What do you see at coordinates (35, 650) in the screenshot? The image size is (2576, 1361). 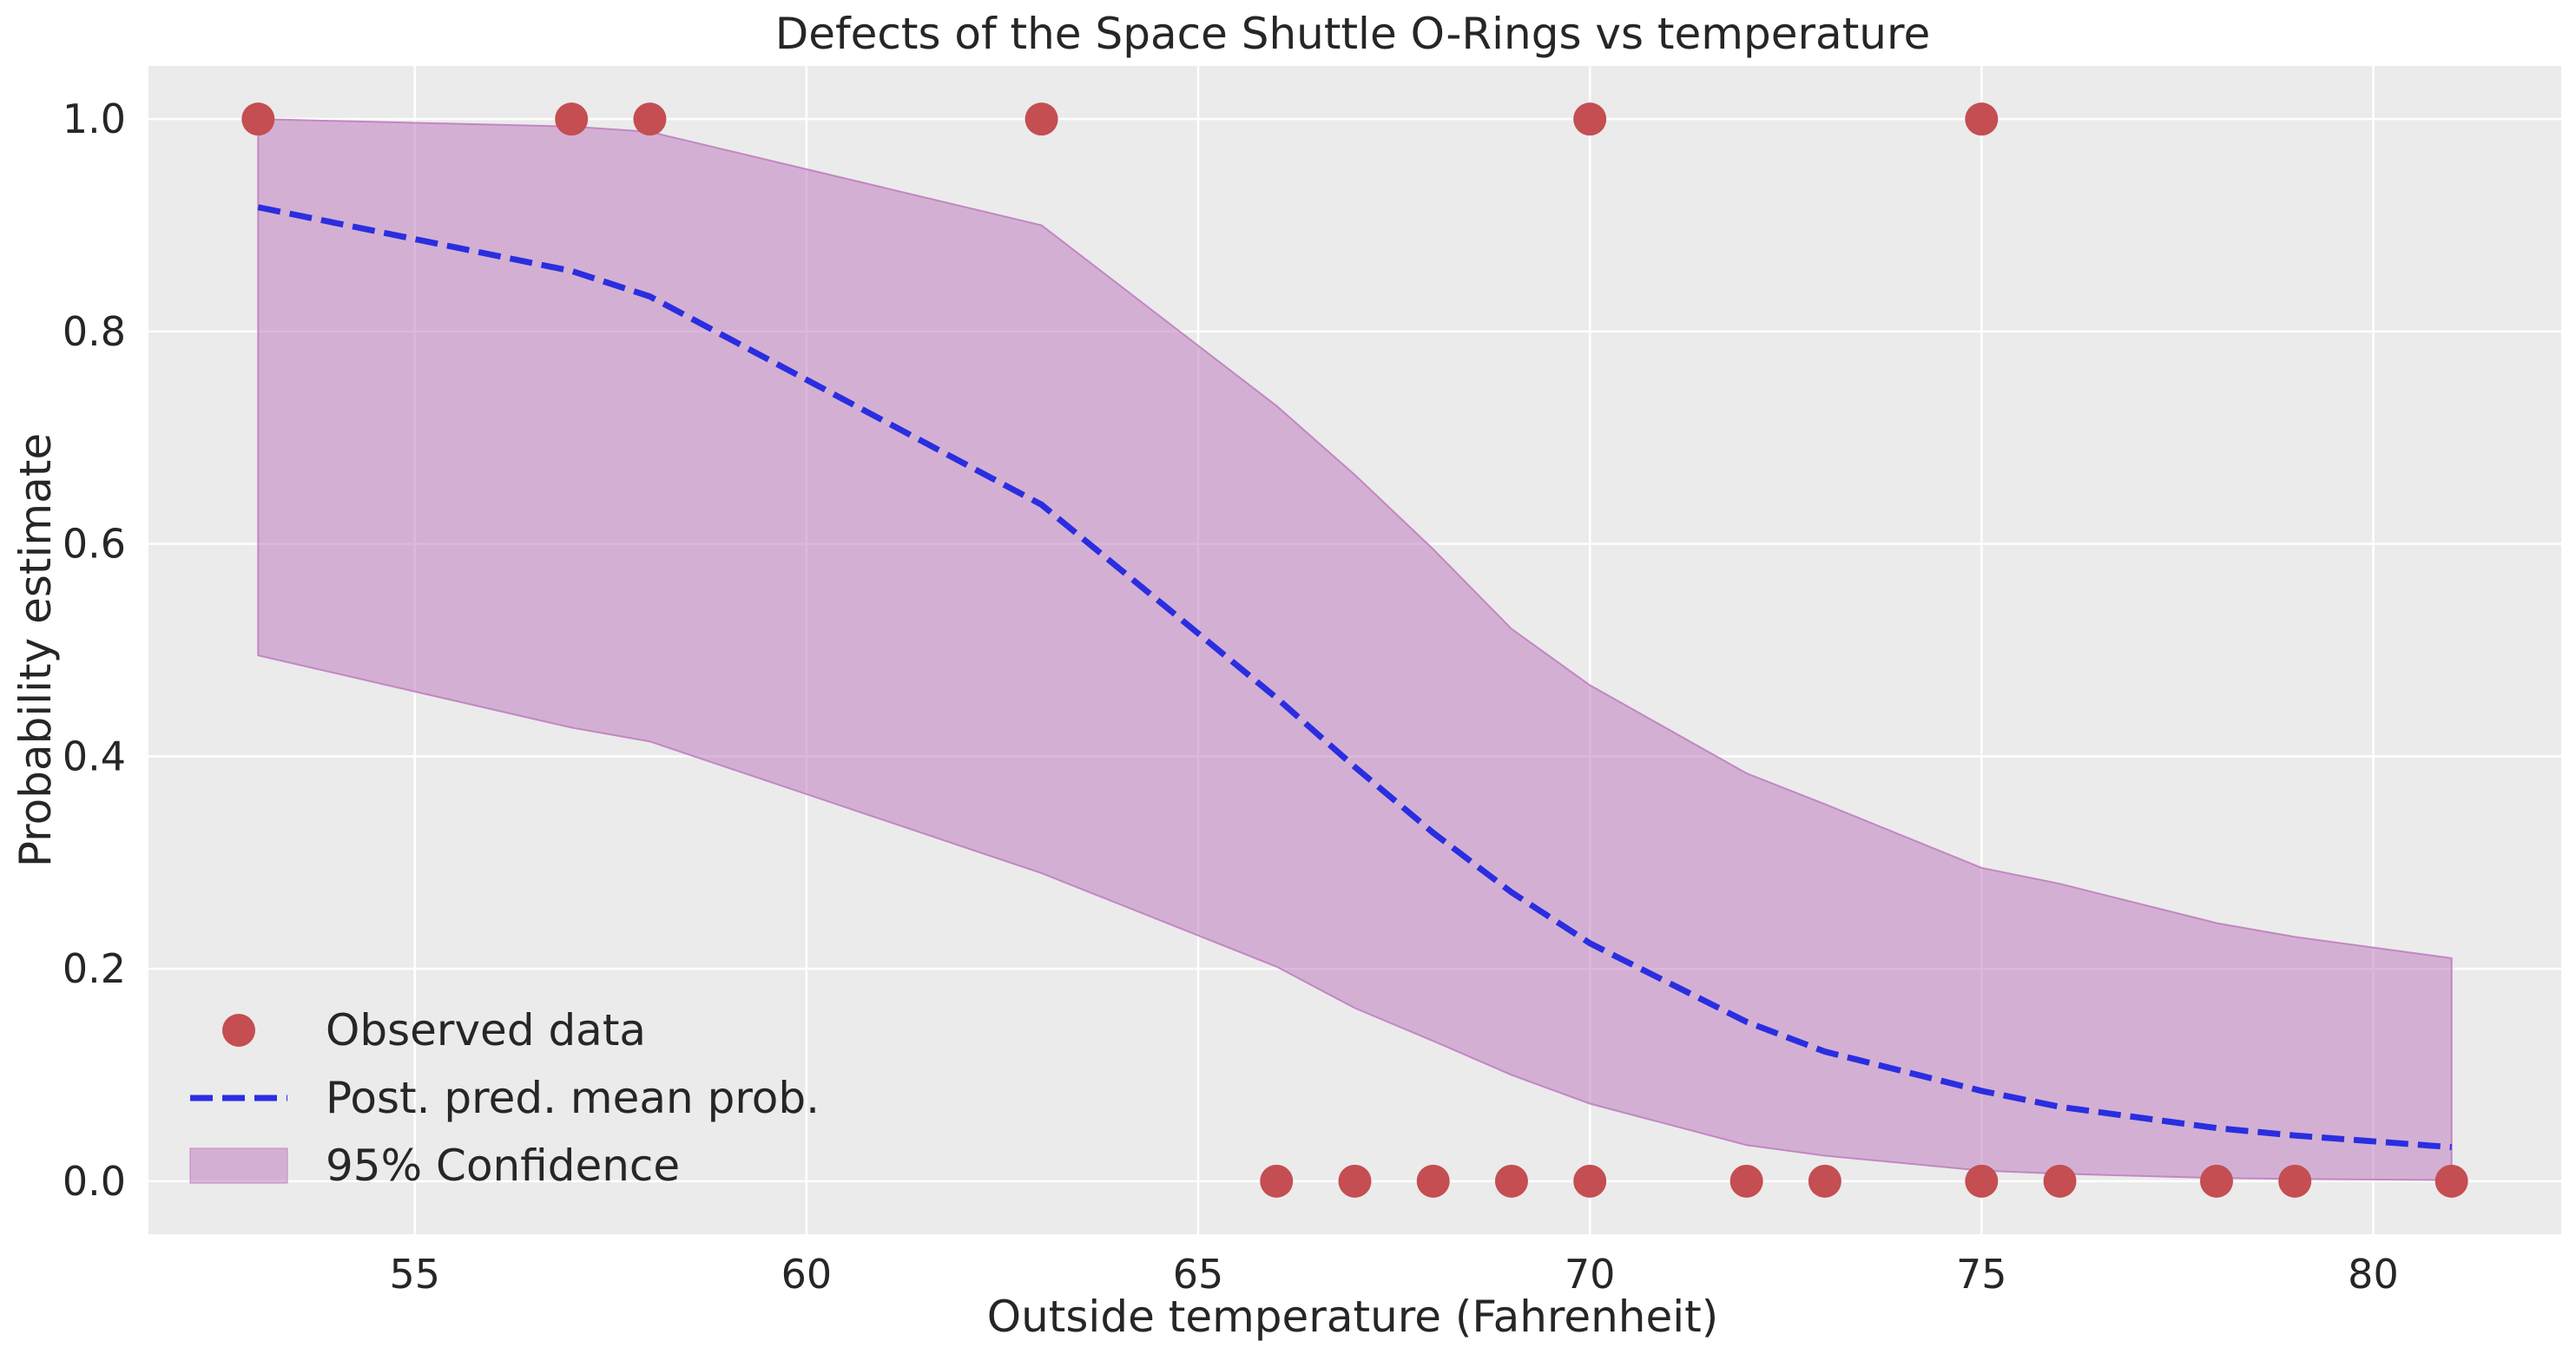 I see `y-axis-label: Probability estimate` at bounding box center [35, 650].